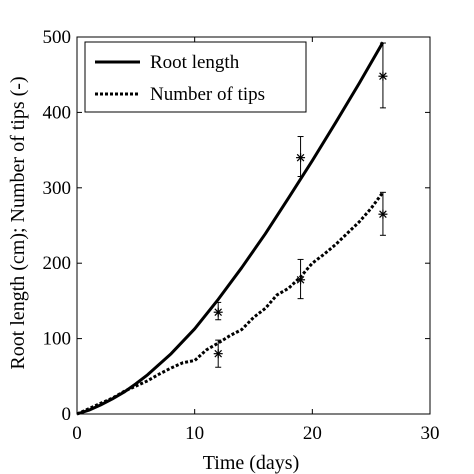 This screenshot has height=474, width=474. I want to click on x-tick-label: 30, so click(430, 433).